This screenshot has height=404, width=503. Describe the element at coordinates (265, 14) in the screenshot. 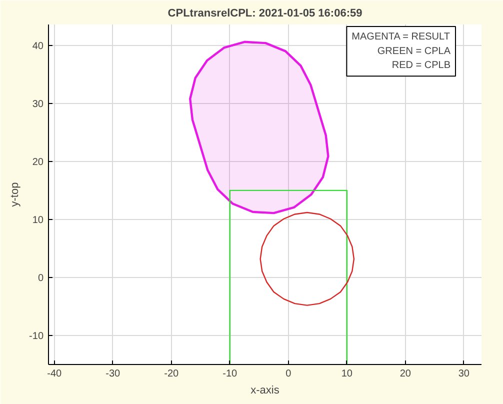

I see `chart-title: CPLtransrelCPL: 2021-01-05 16:06:59` at that location.